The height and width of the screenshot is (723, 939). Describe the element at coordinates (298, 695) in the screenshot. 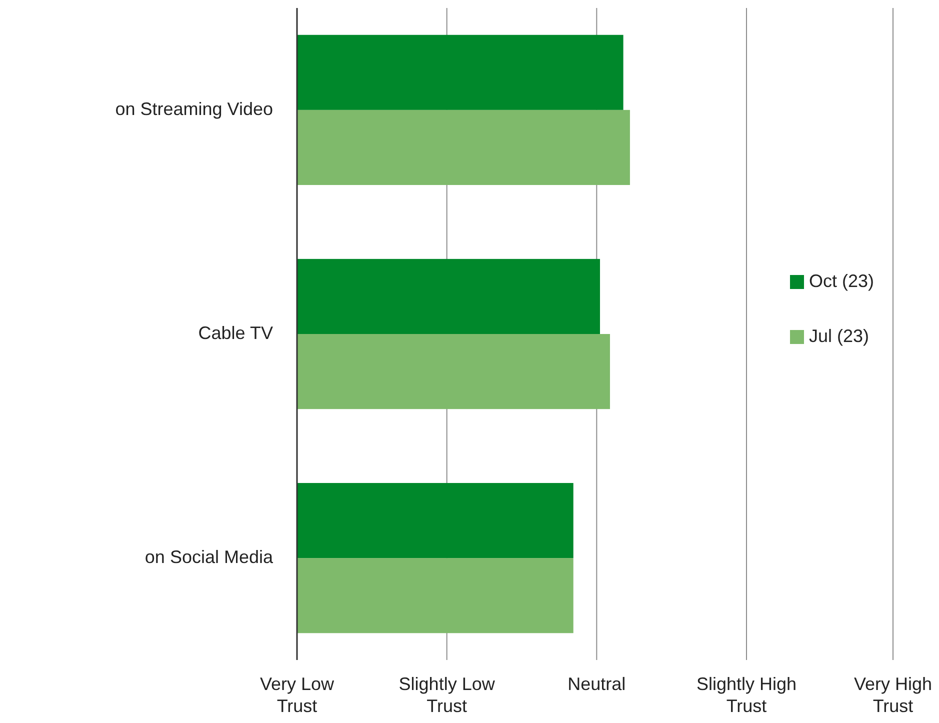

I see `text: Very Low Trust` at that location.